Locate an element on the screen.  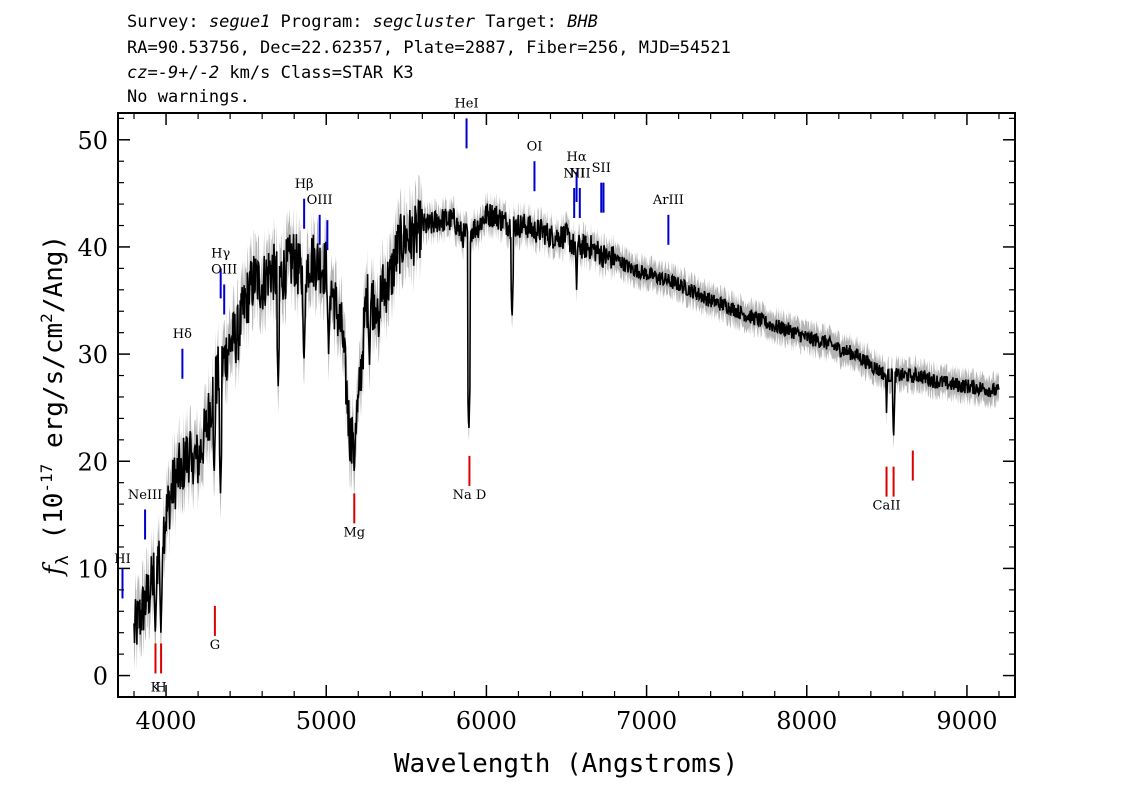
y-axis-label: fλ (10-17 erg/s/cm2/Ang) is located at coordinates (55, 406).